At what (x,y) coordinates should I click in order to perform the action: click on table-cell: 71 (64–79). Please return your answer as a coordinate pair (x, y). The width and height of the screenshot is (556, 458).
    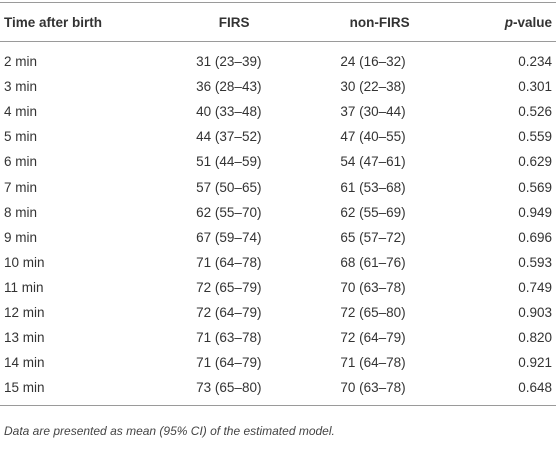
    Looking at the image, I should click on (229, 363).